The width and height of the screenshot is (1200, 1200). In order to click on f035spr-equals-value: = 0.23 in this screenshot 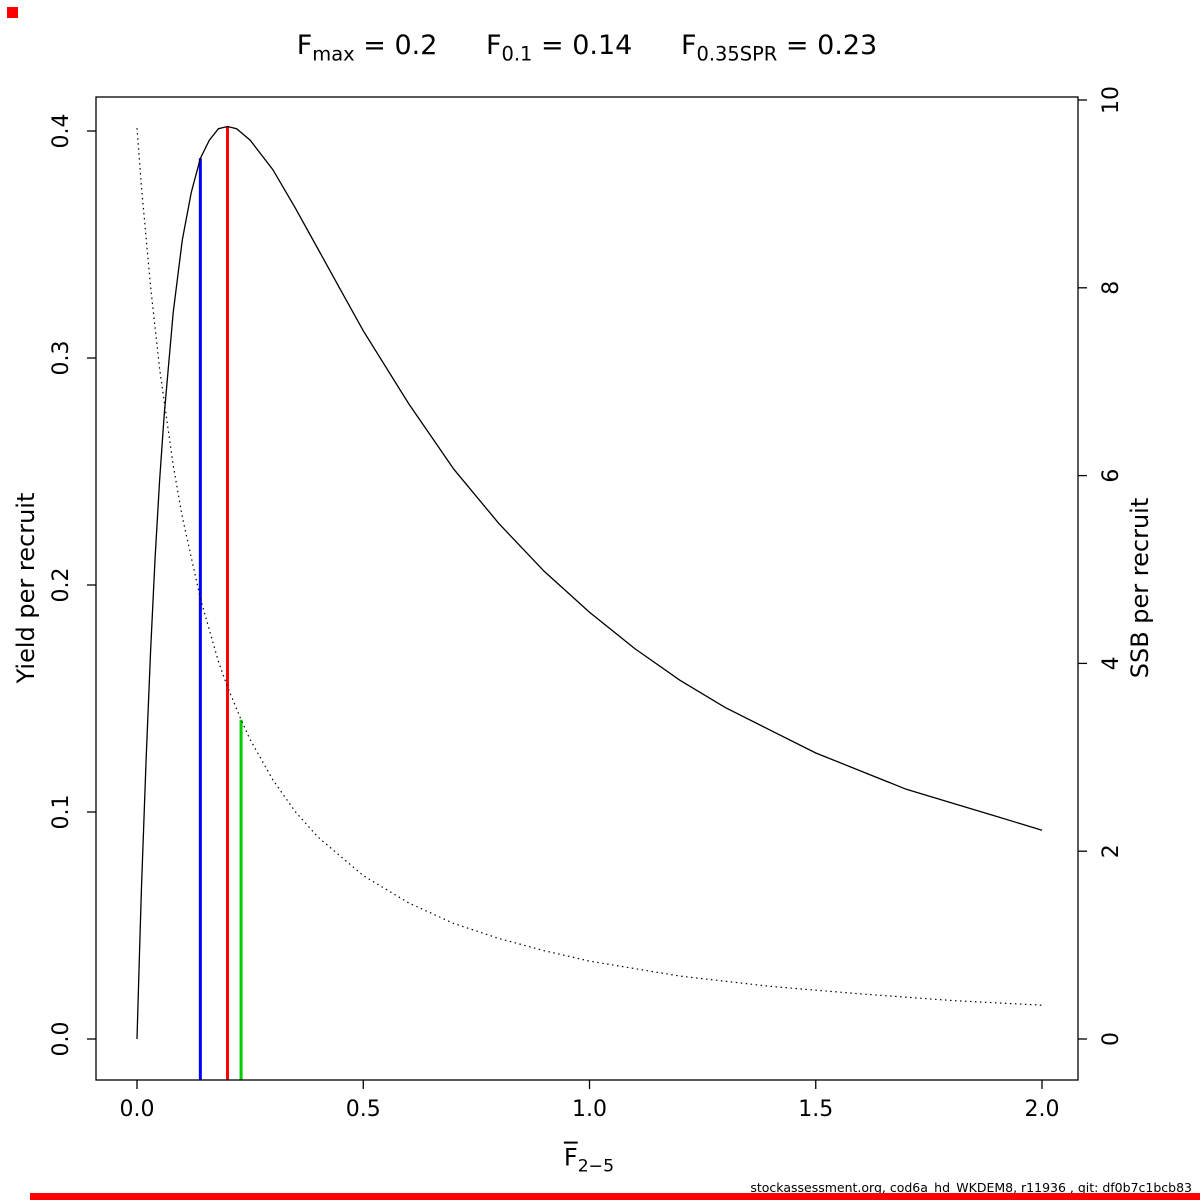, I will do `click(827, 45)`.